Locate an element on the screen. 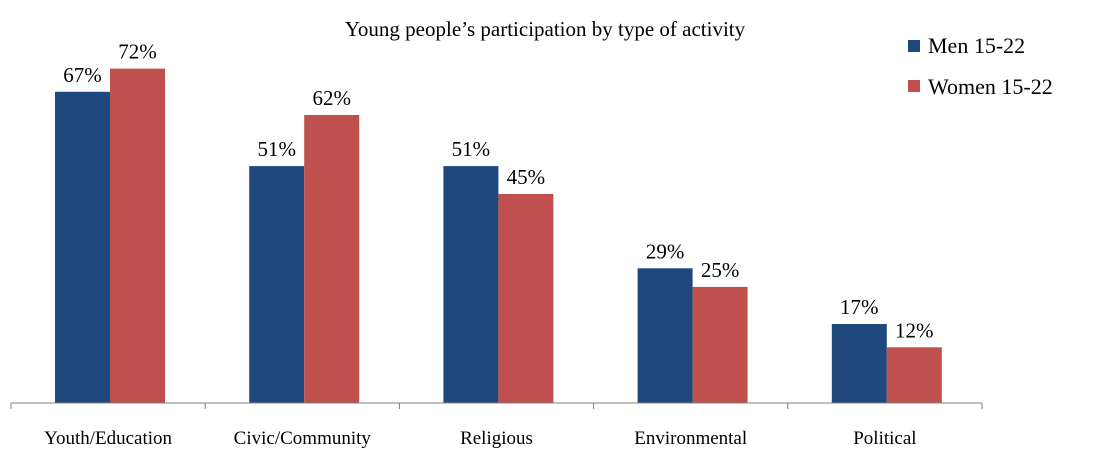 The width and height of the screenshot is (1095, 452). tick-label-environmental: Environmental is located at coordinates (690, 438).